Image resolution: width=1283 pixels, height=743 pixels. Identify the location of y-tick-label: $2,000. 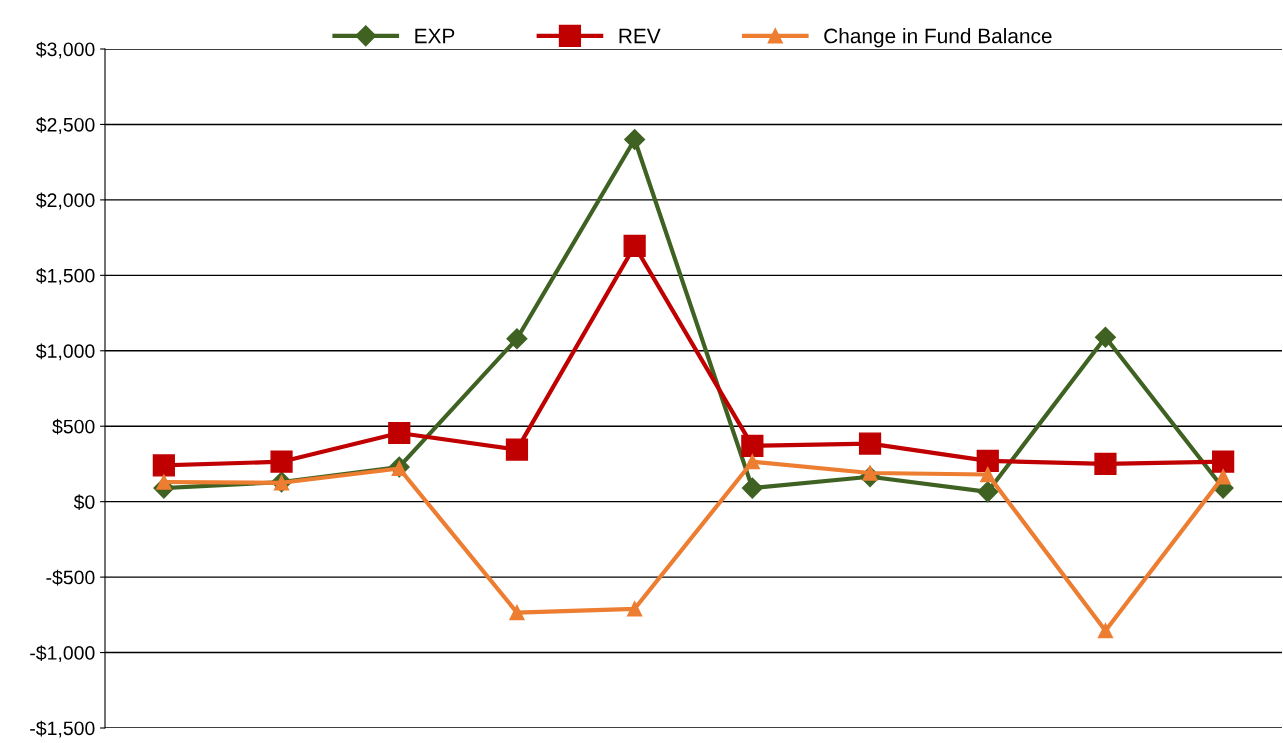
(65, 201).